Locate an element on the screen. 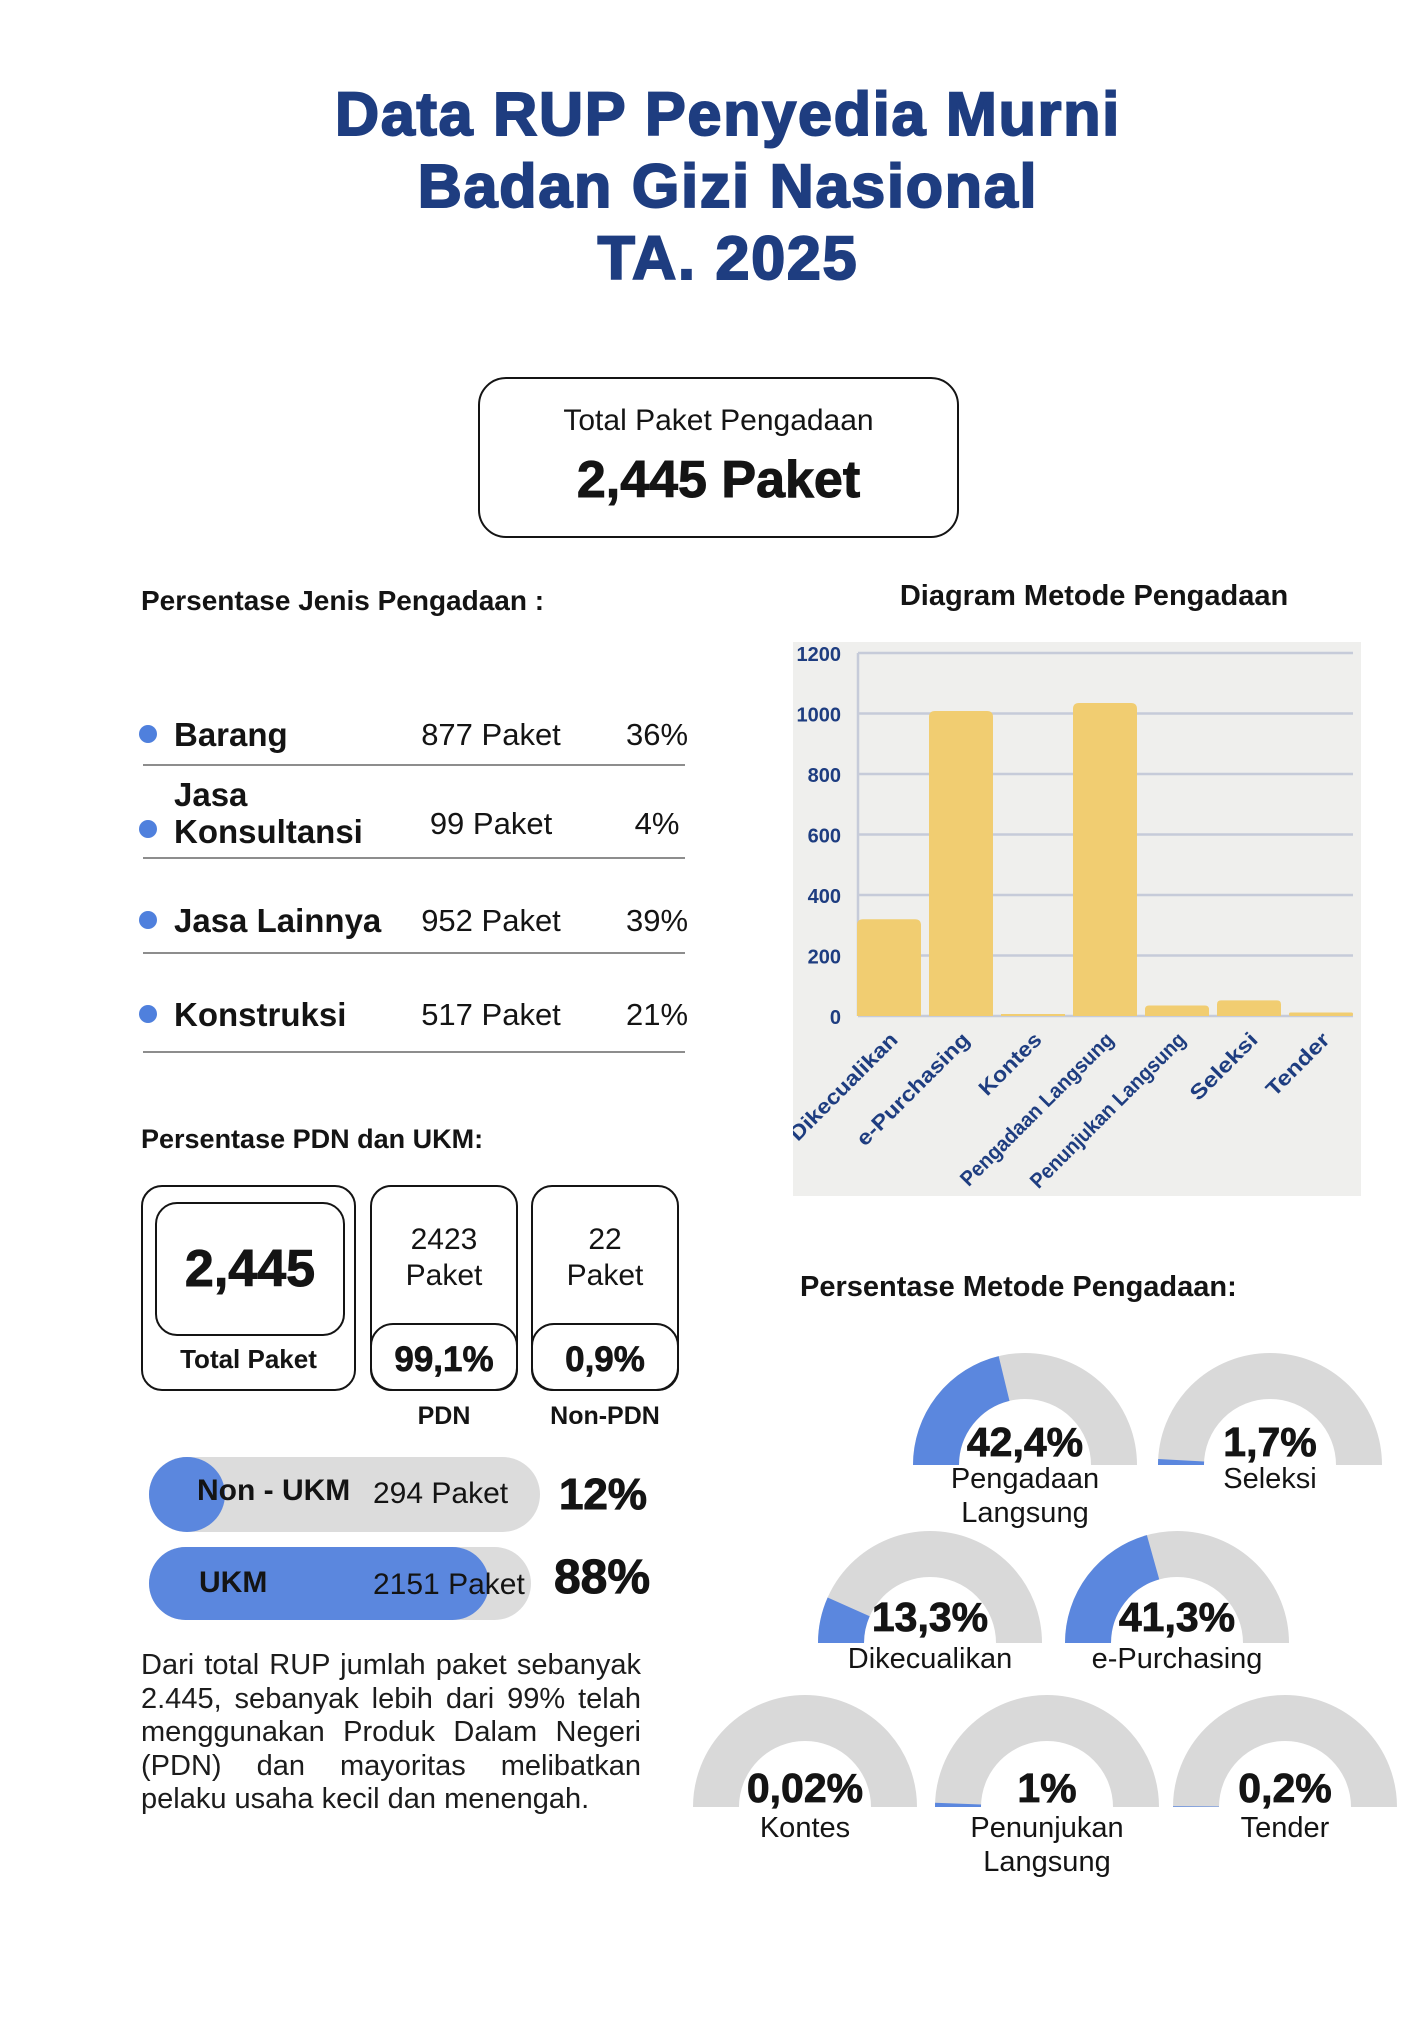 The width and height of the screenshot is (1428, 2028). svg-text: 1000 is located at coordinates (819, 716).